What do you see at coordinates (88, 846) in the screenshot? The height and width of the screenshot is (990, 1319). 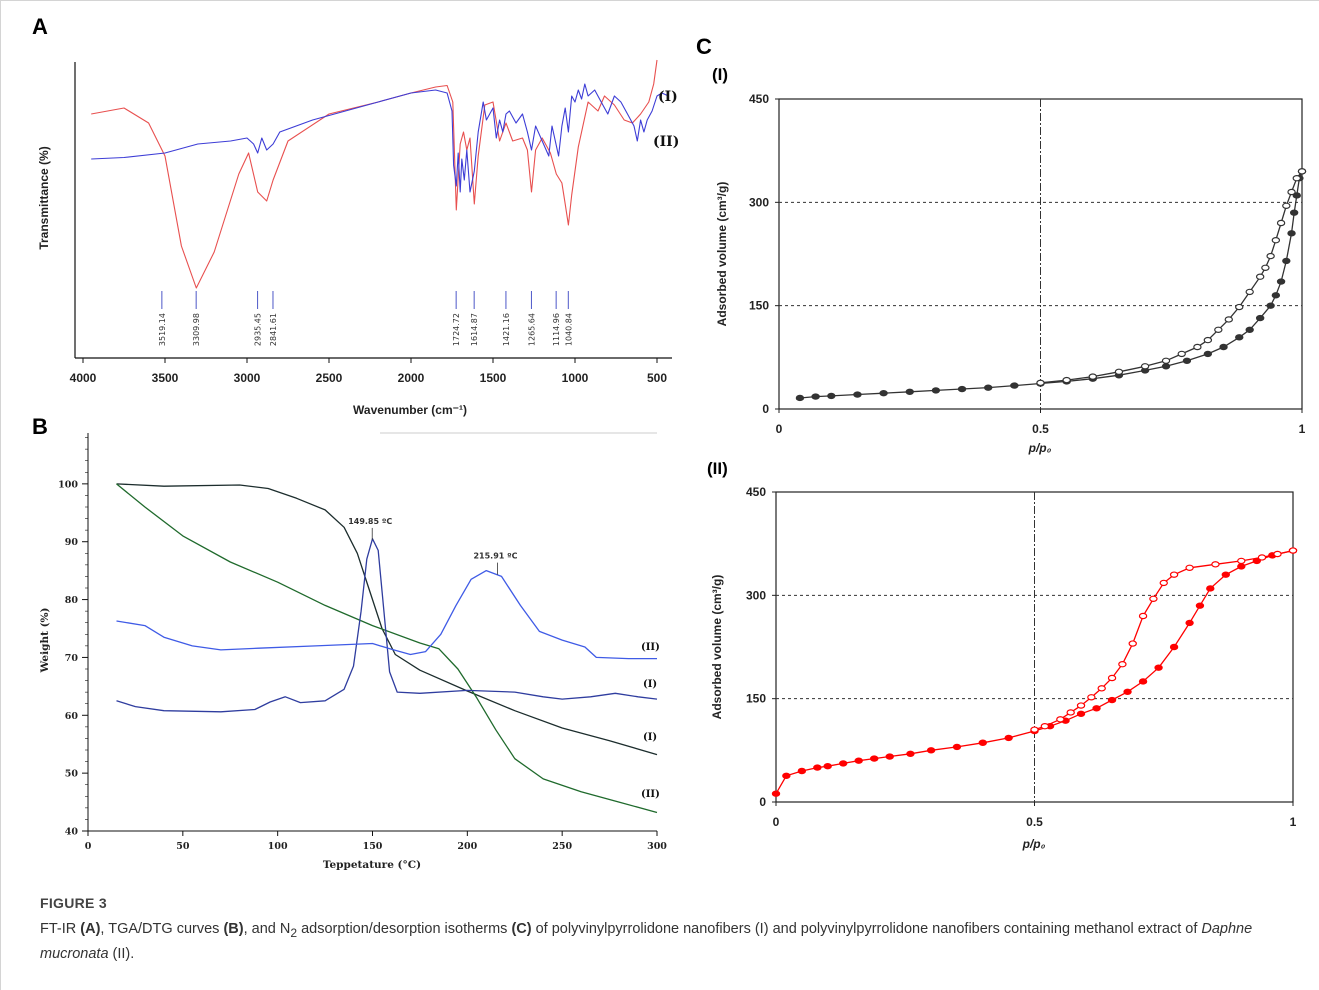 I see `b-x-tick-label-0: 0` at bounding box center [88, 846].